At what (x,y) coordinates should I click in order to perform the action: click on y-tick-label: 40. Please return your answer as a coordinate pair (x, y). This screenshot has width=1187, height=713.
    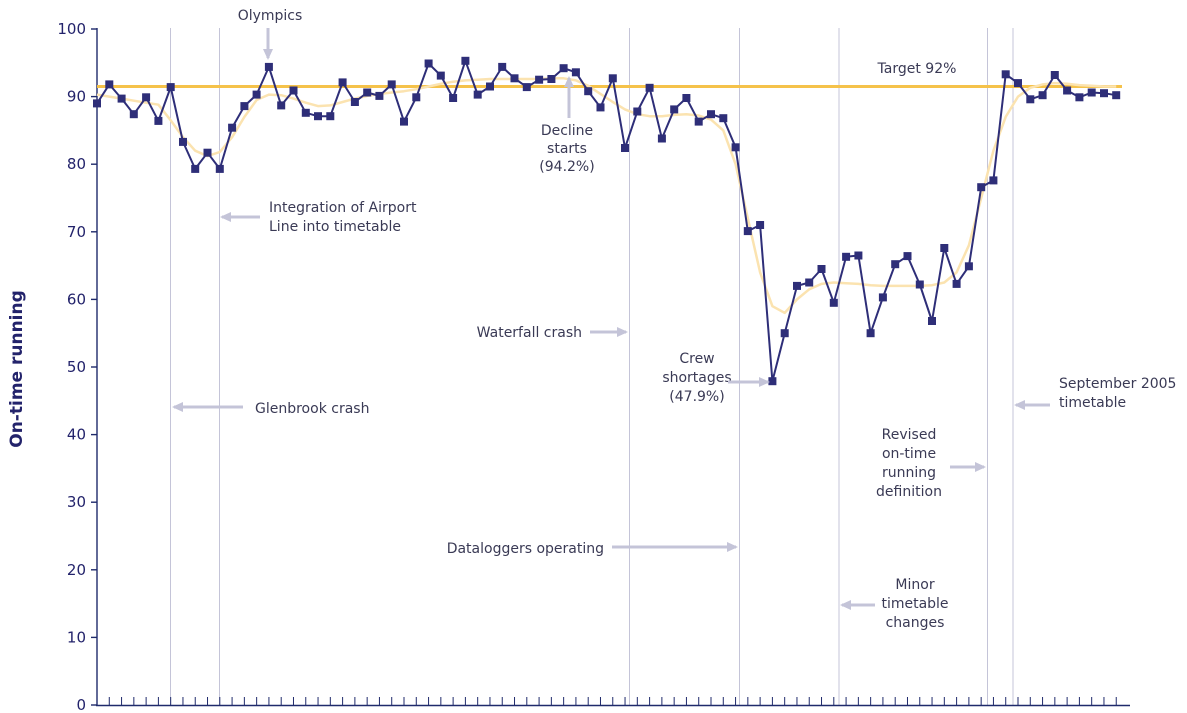
    Looking at the image, I should click on (76, 435).